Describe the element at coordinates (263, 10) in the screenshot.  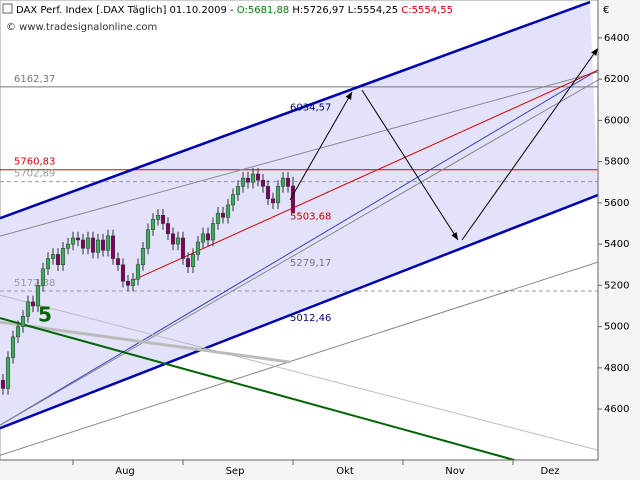
I see `header-part: O:5681,88` at that location.